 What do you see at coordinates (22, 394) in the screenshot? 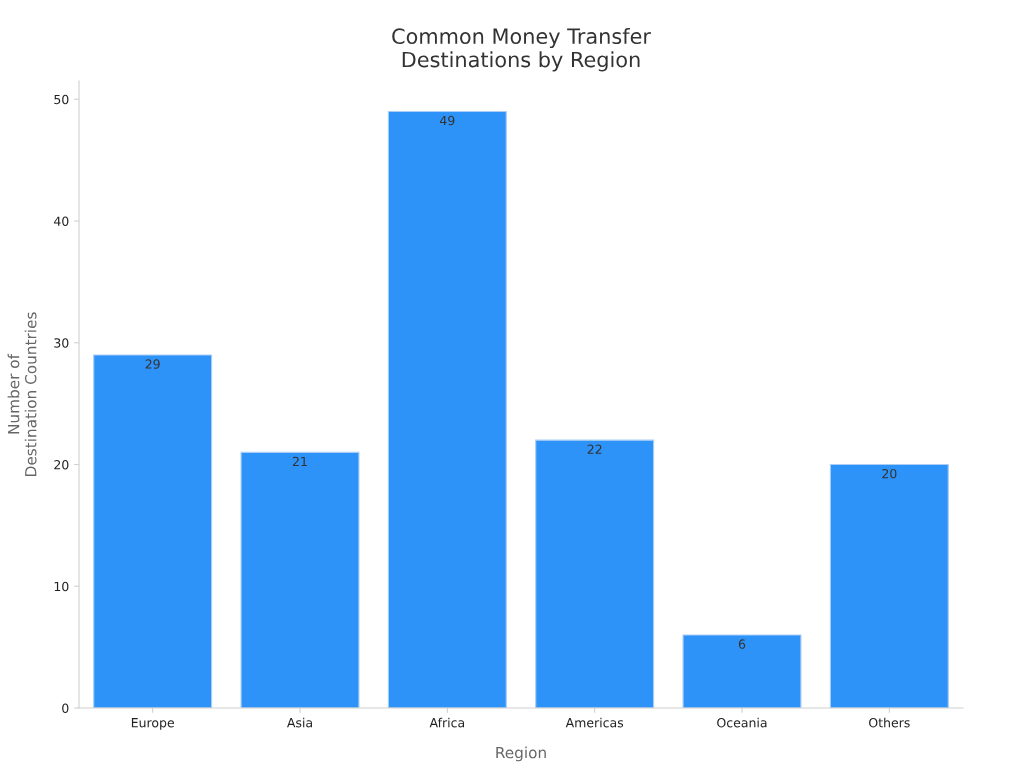
I see `y-axis-title: Number of Destination Countries` at bounding box center [22, 394].